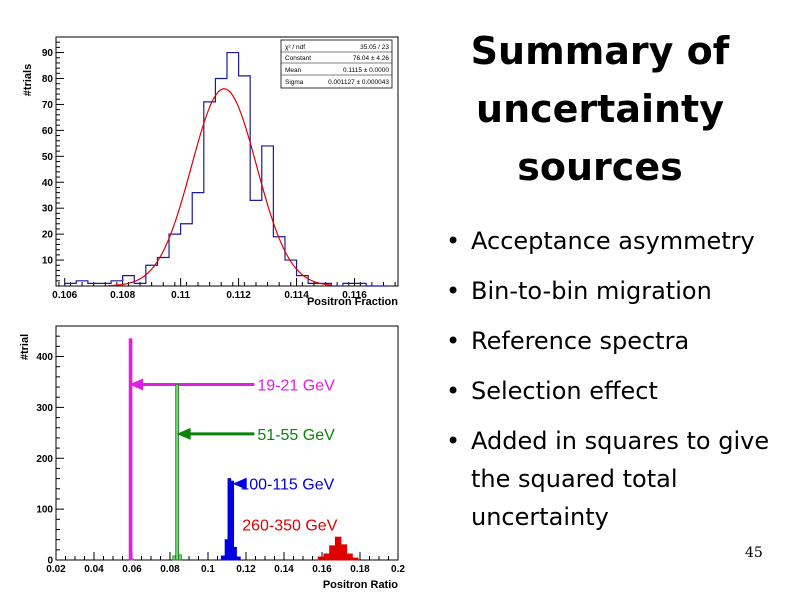 The image size is (800, 600). What do you see at coordinates (296, 295) in the screenshot?
I see `x-tick-label: 0.114` at bounding box center [296, 295].